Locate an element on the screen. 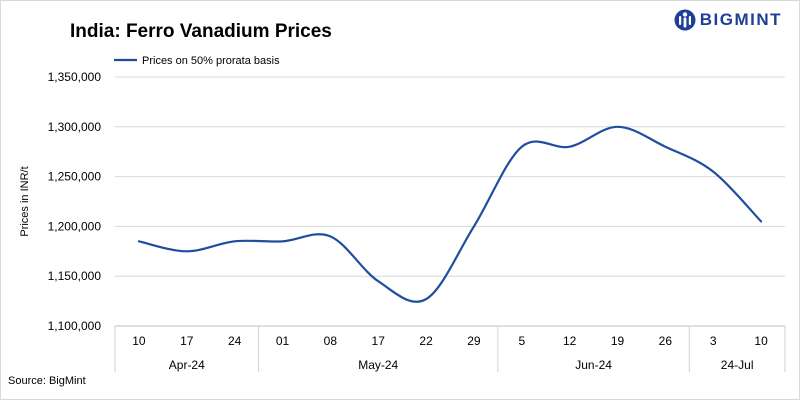  x-tick-label: 22 is located at coordinates (426, 341).